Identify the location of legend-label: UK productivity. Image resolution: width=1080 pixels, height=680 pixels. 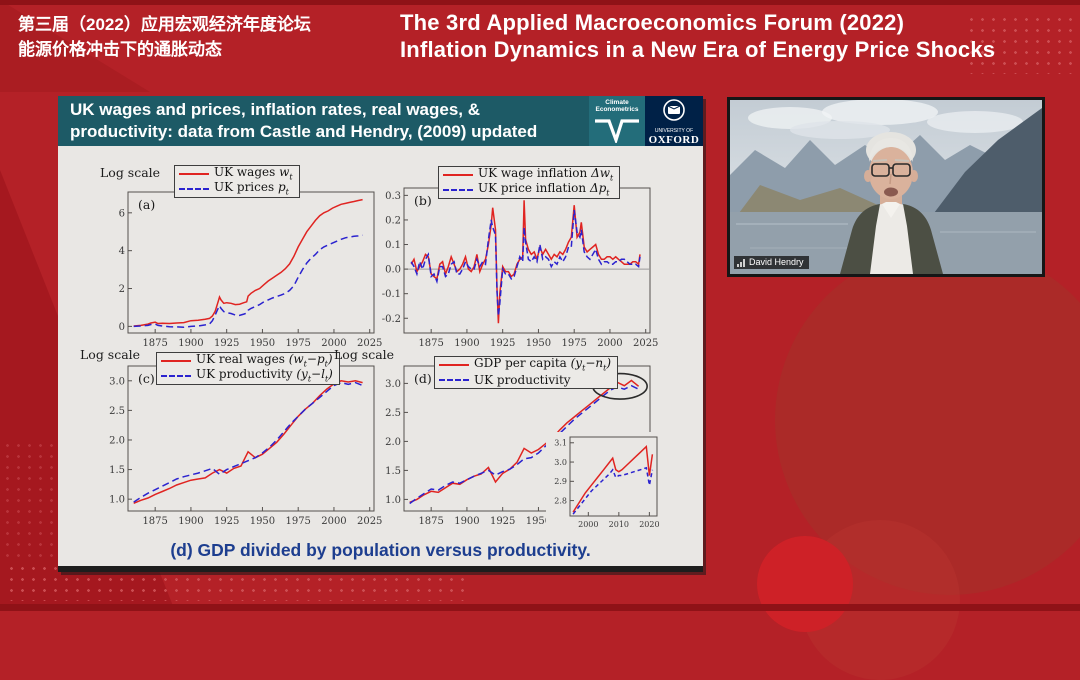
(522, 379).